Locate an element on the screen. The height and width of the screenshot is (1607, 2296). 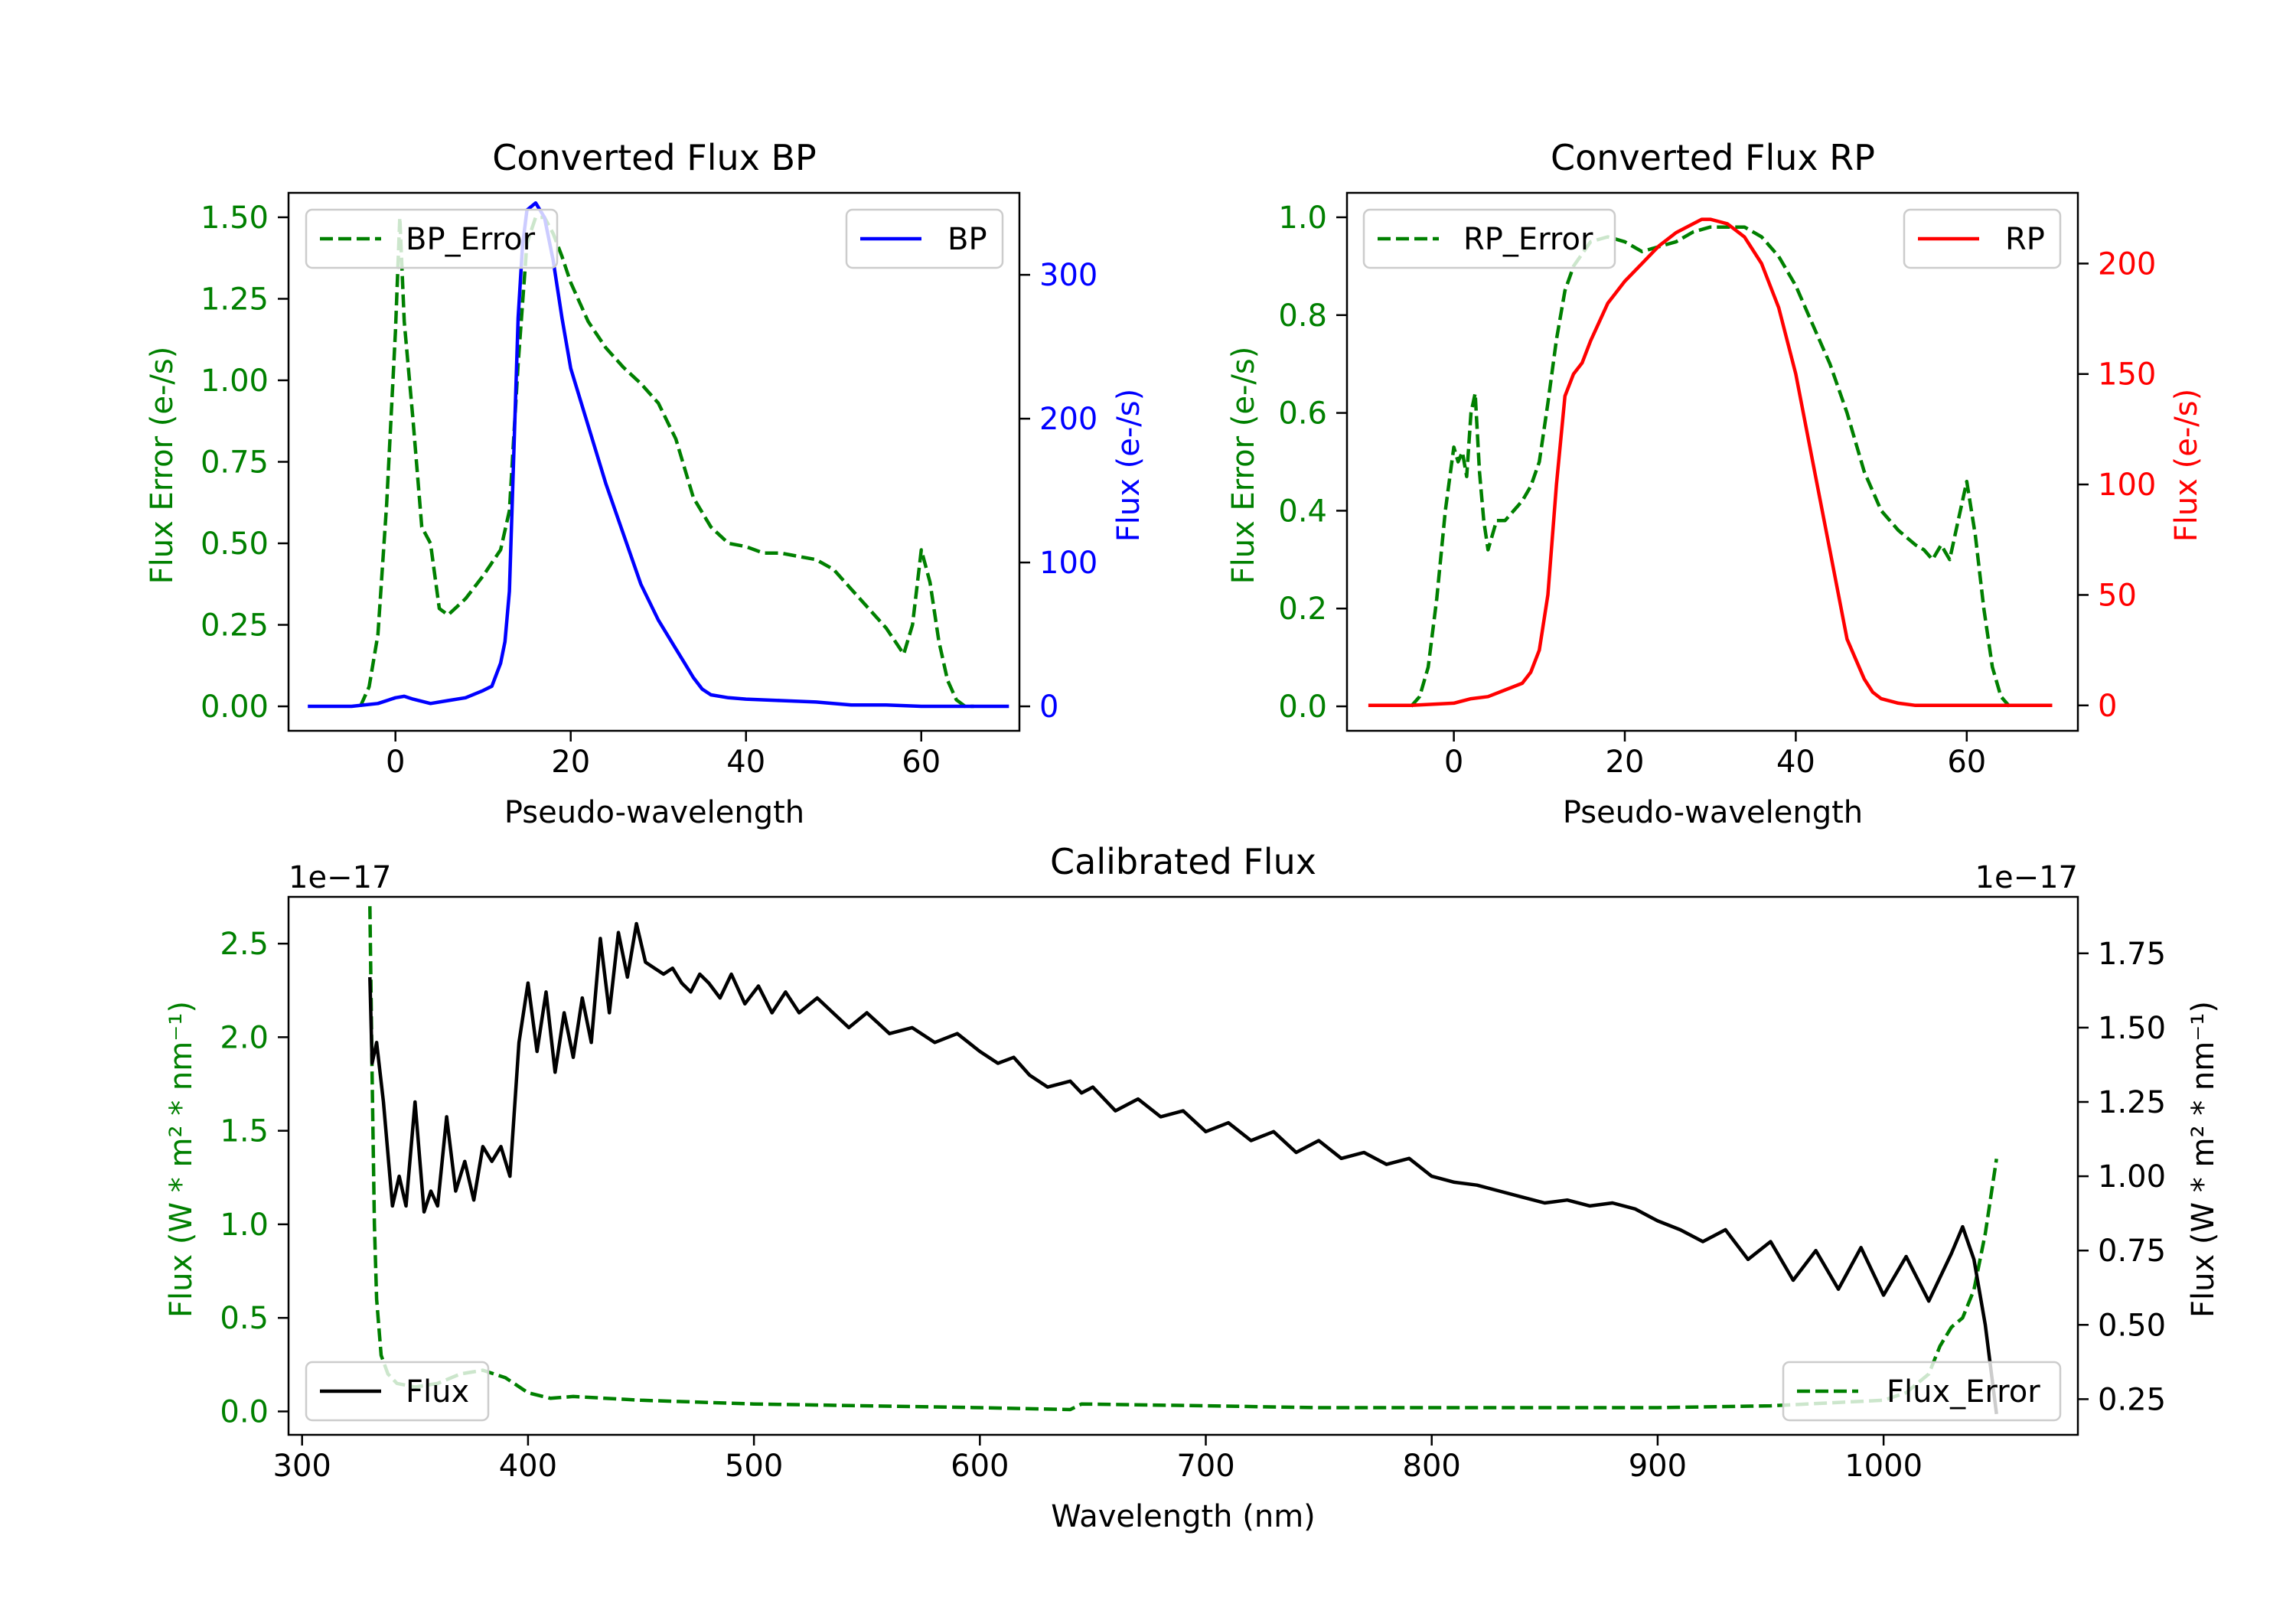
rp-legend-error-box is located at coordinates (1489, 239).